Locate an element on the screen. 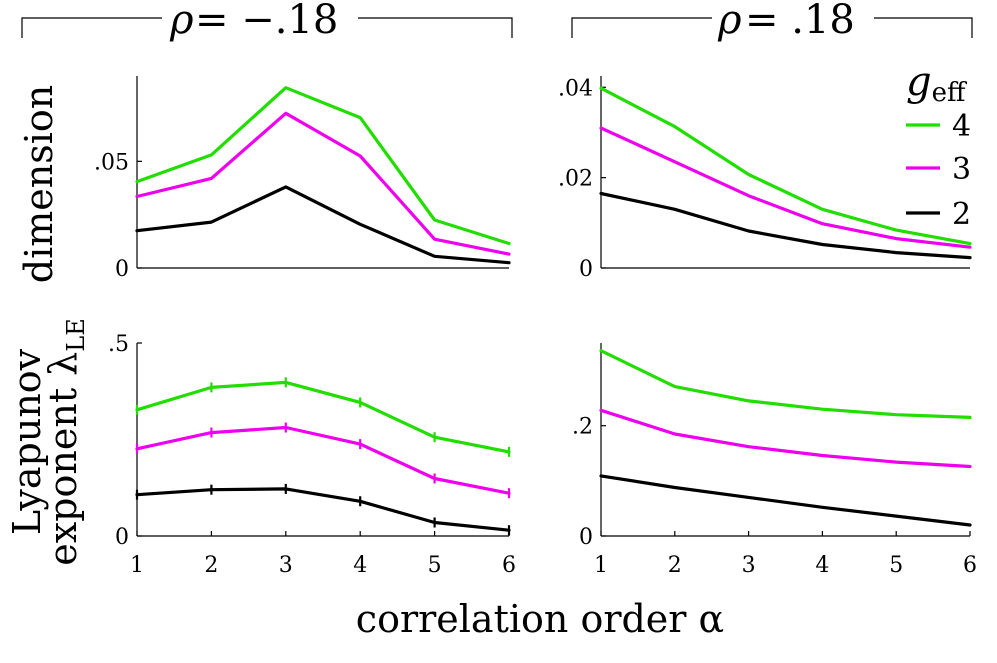 This screenshot has width=997, height=663. header-left-value: = −.18 is located at coordinates (266, 21).